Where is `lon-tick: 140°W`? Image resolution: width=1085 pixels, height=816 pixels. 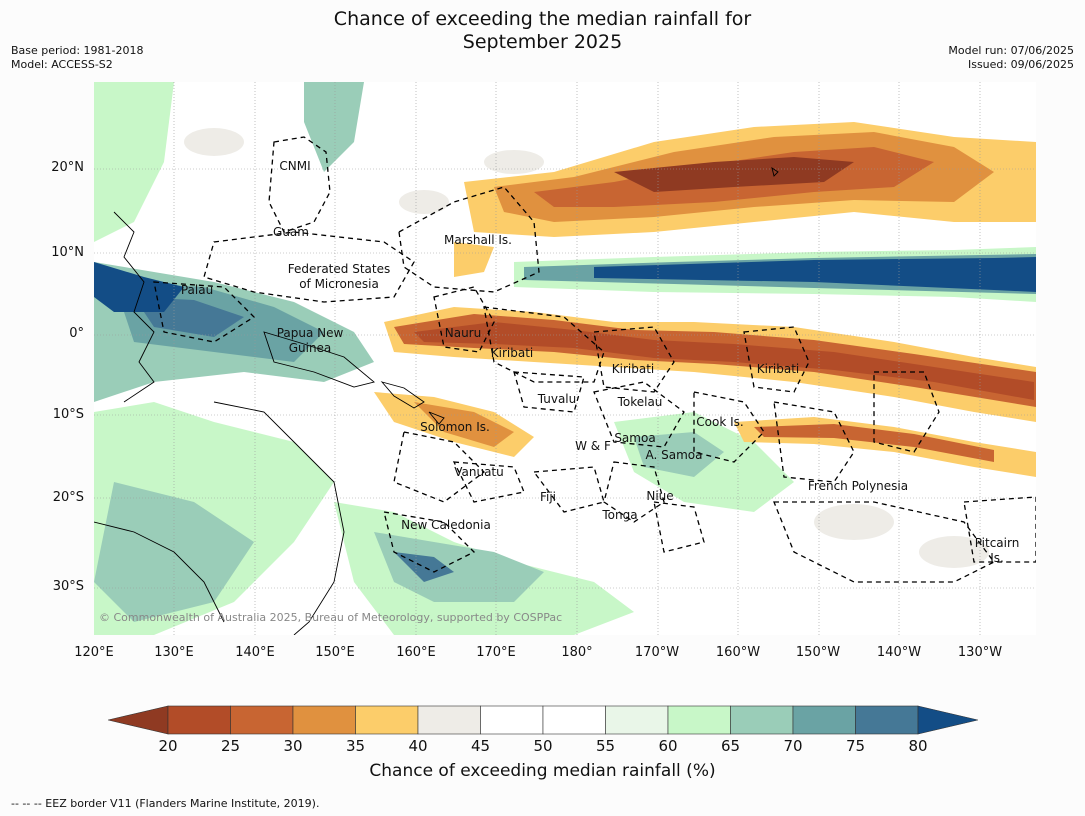
lon-tick: 140°W is located at coordinates (899, 652).